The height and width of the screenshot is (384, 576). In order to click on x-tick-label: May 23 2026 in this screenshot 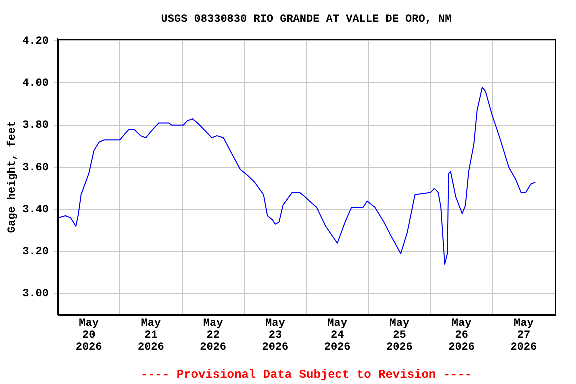, I will do `click(275, 336)`.